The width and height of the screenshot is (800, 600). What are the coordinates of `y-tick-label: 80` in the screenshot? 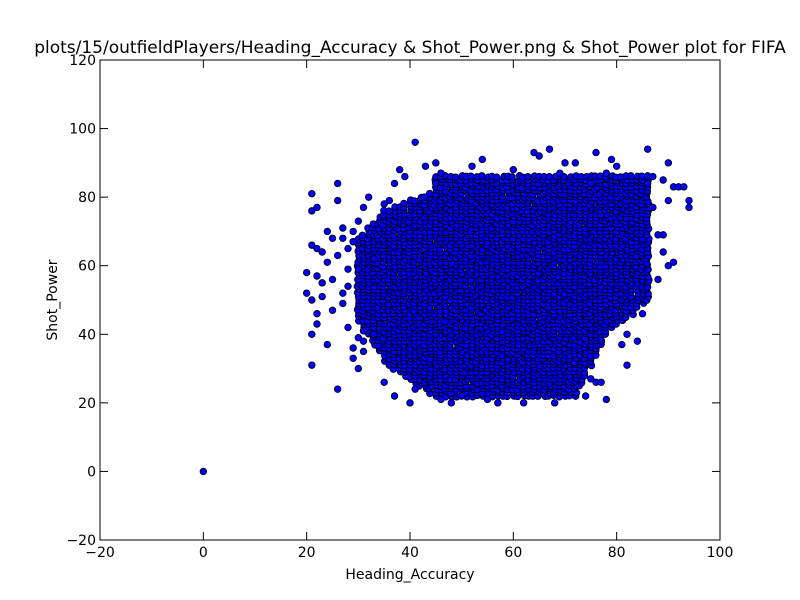 It's located at (87, 198).